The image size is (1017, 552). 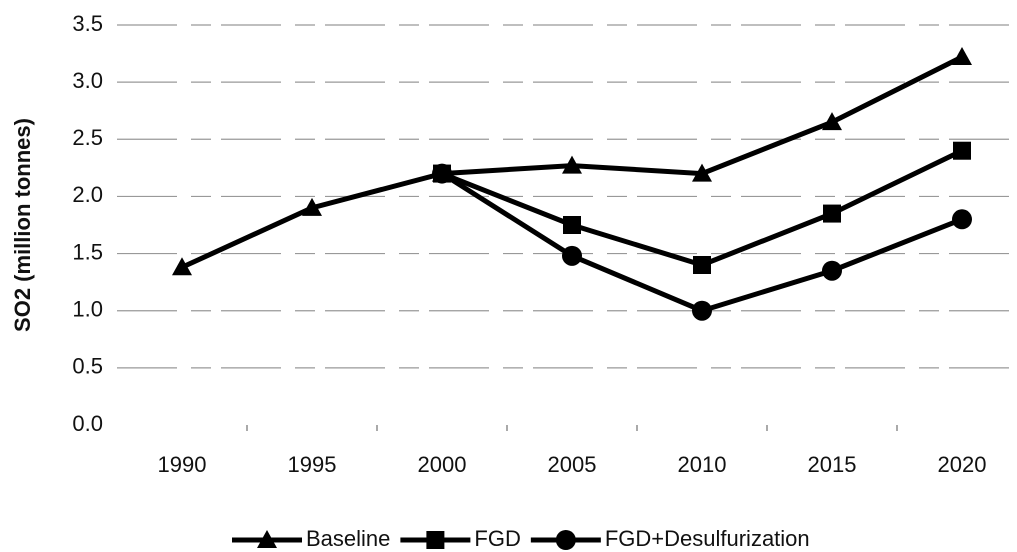 I want to click on series-line, so click(x=701, y=242).